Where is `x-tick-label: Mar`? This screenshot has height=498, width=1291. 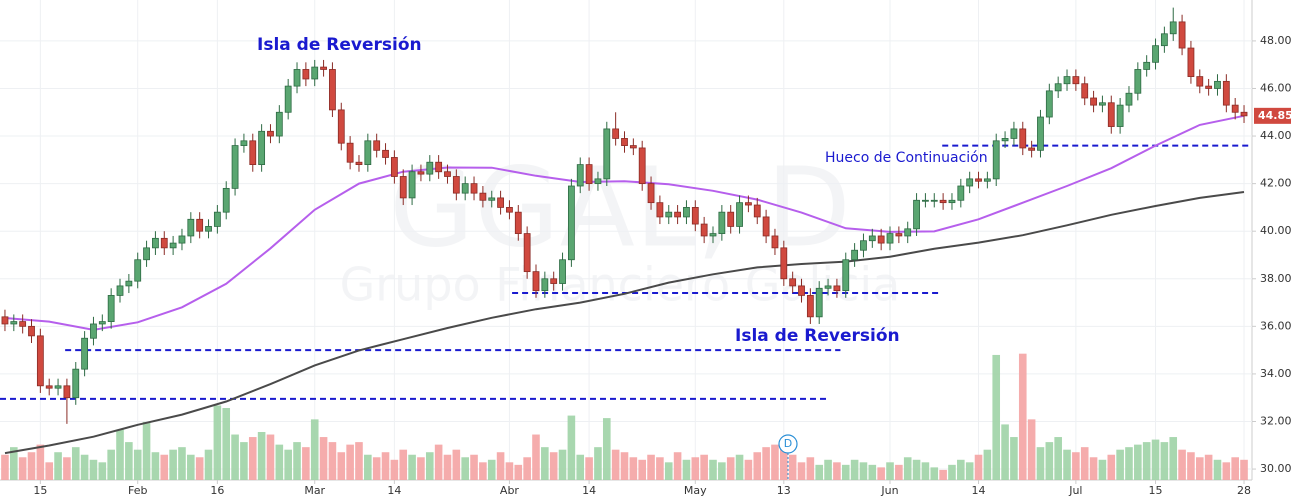
x-tick-label: Mar is located at coordinates (314, 490).